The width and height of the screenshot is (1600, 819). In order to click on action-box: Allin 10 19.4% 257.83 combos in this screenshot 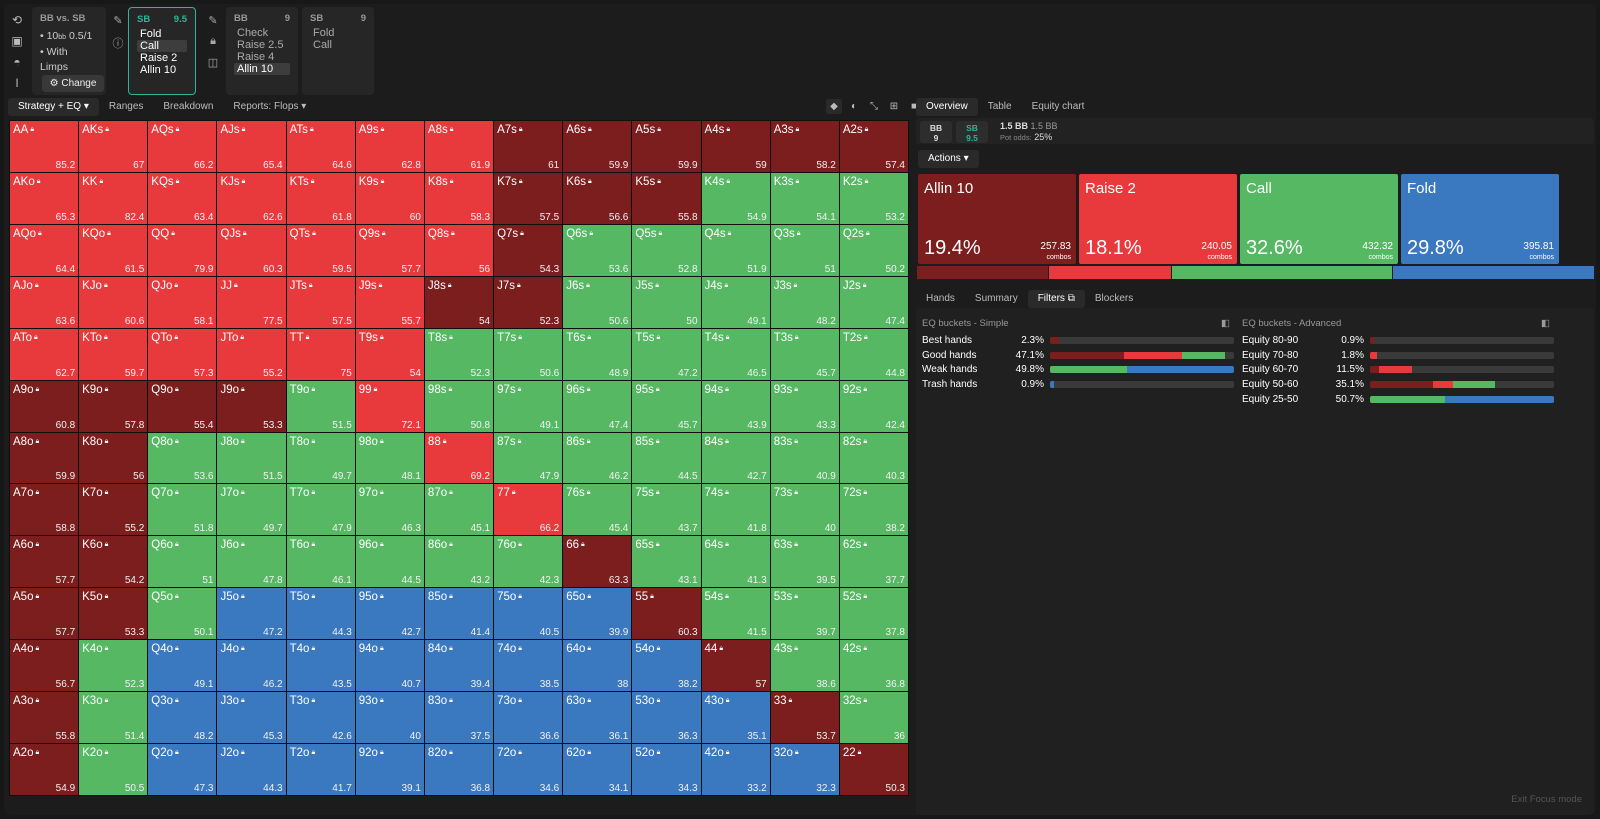, I will do `click(997, 219)`.